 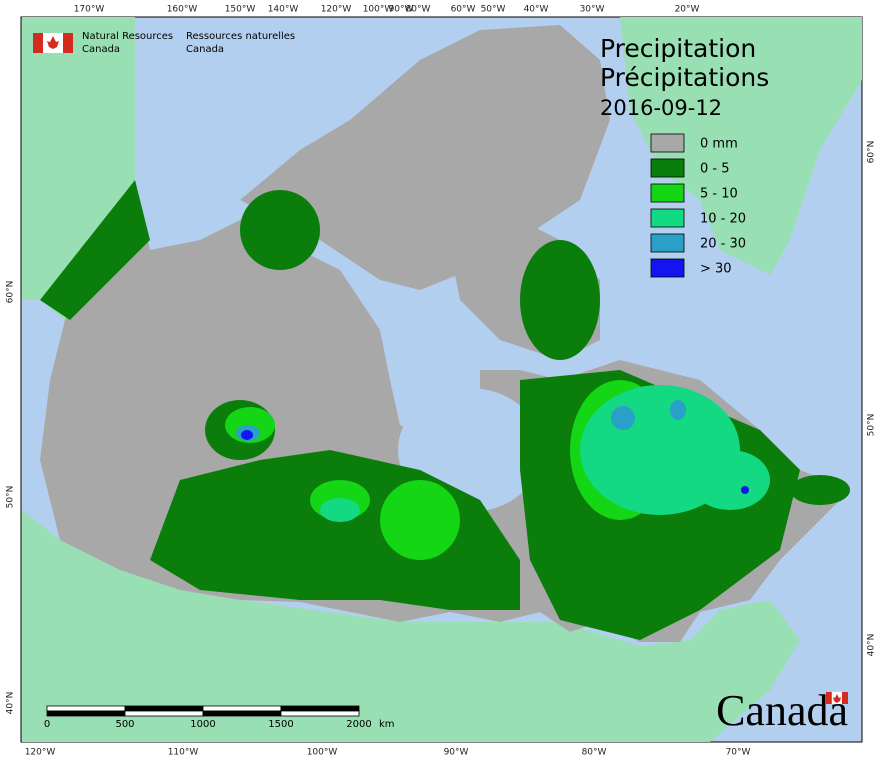 What do you see at coordinates (723, 244) in the screenshot?
I see `legend-label: 20 - 30` at bounding box center [723, 244].